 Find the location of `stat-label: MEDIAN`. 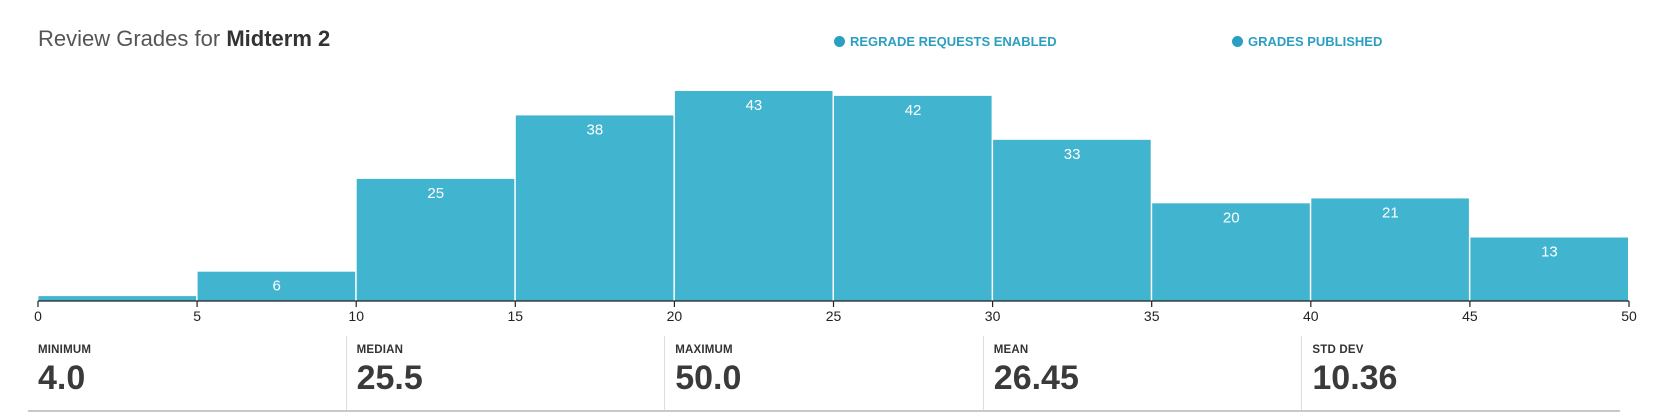

stat-label: MEDIAN is located at coordinates (380, 350).